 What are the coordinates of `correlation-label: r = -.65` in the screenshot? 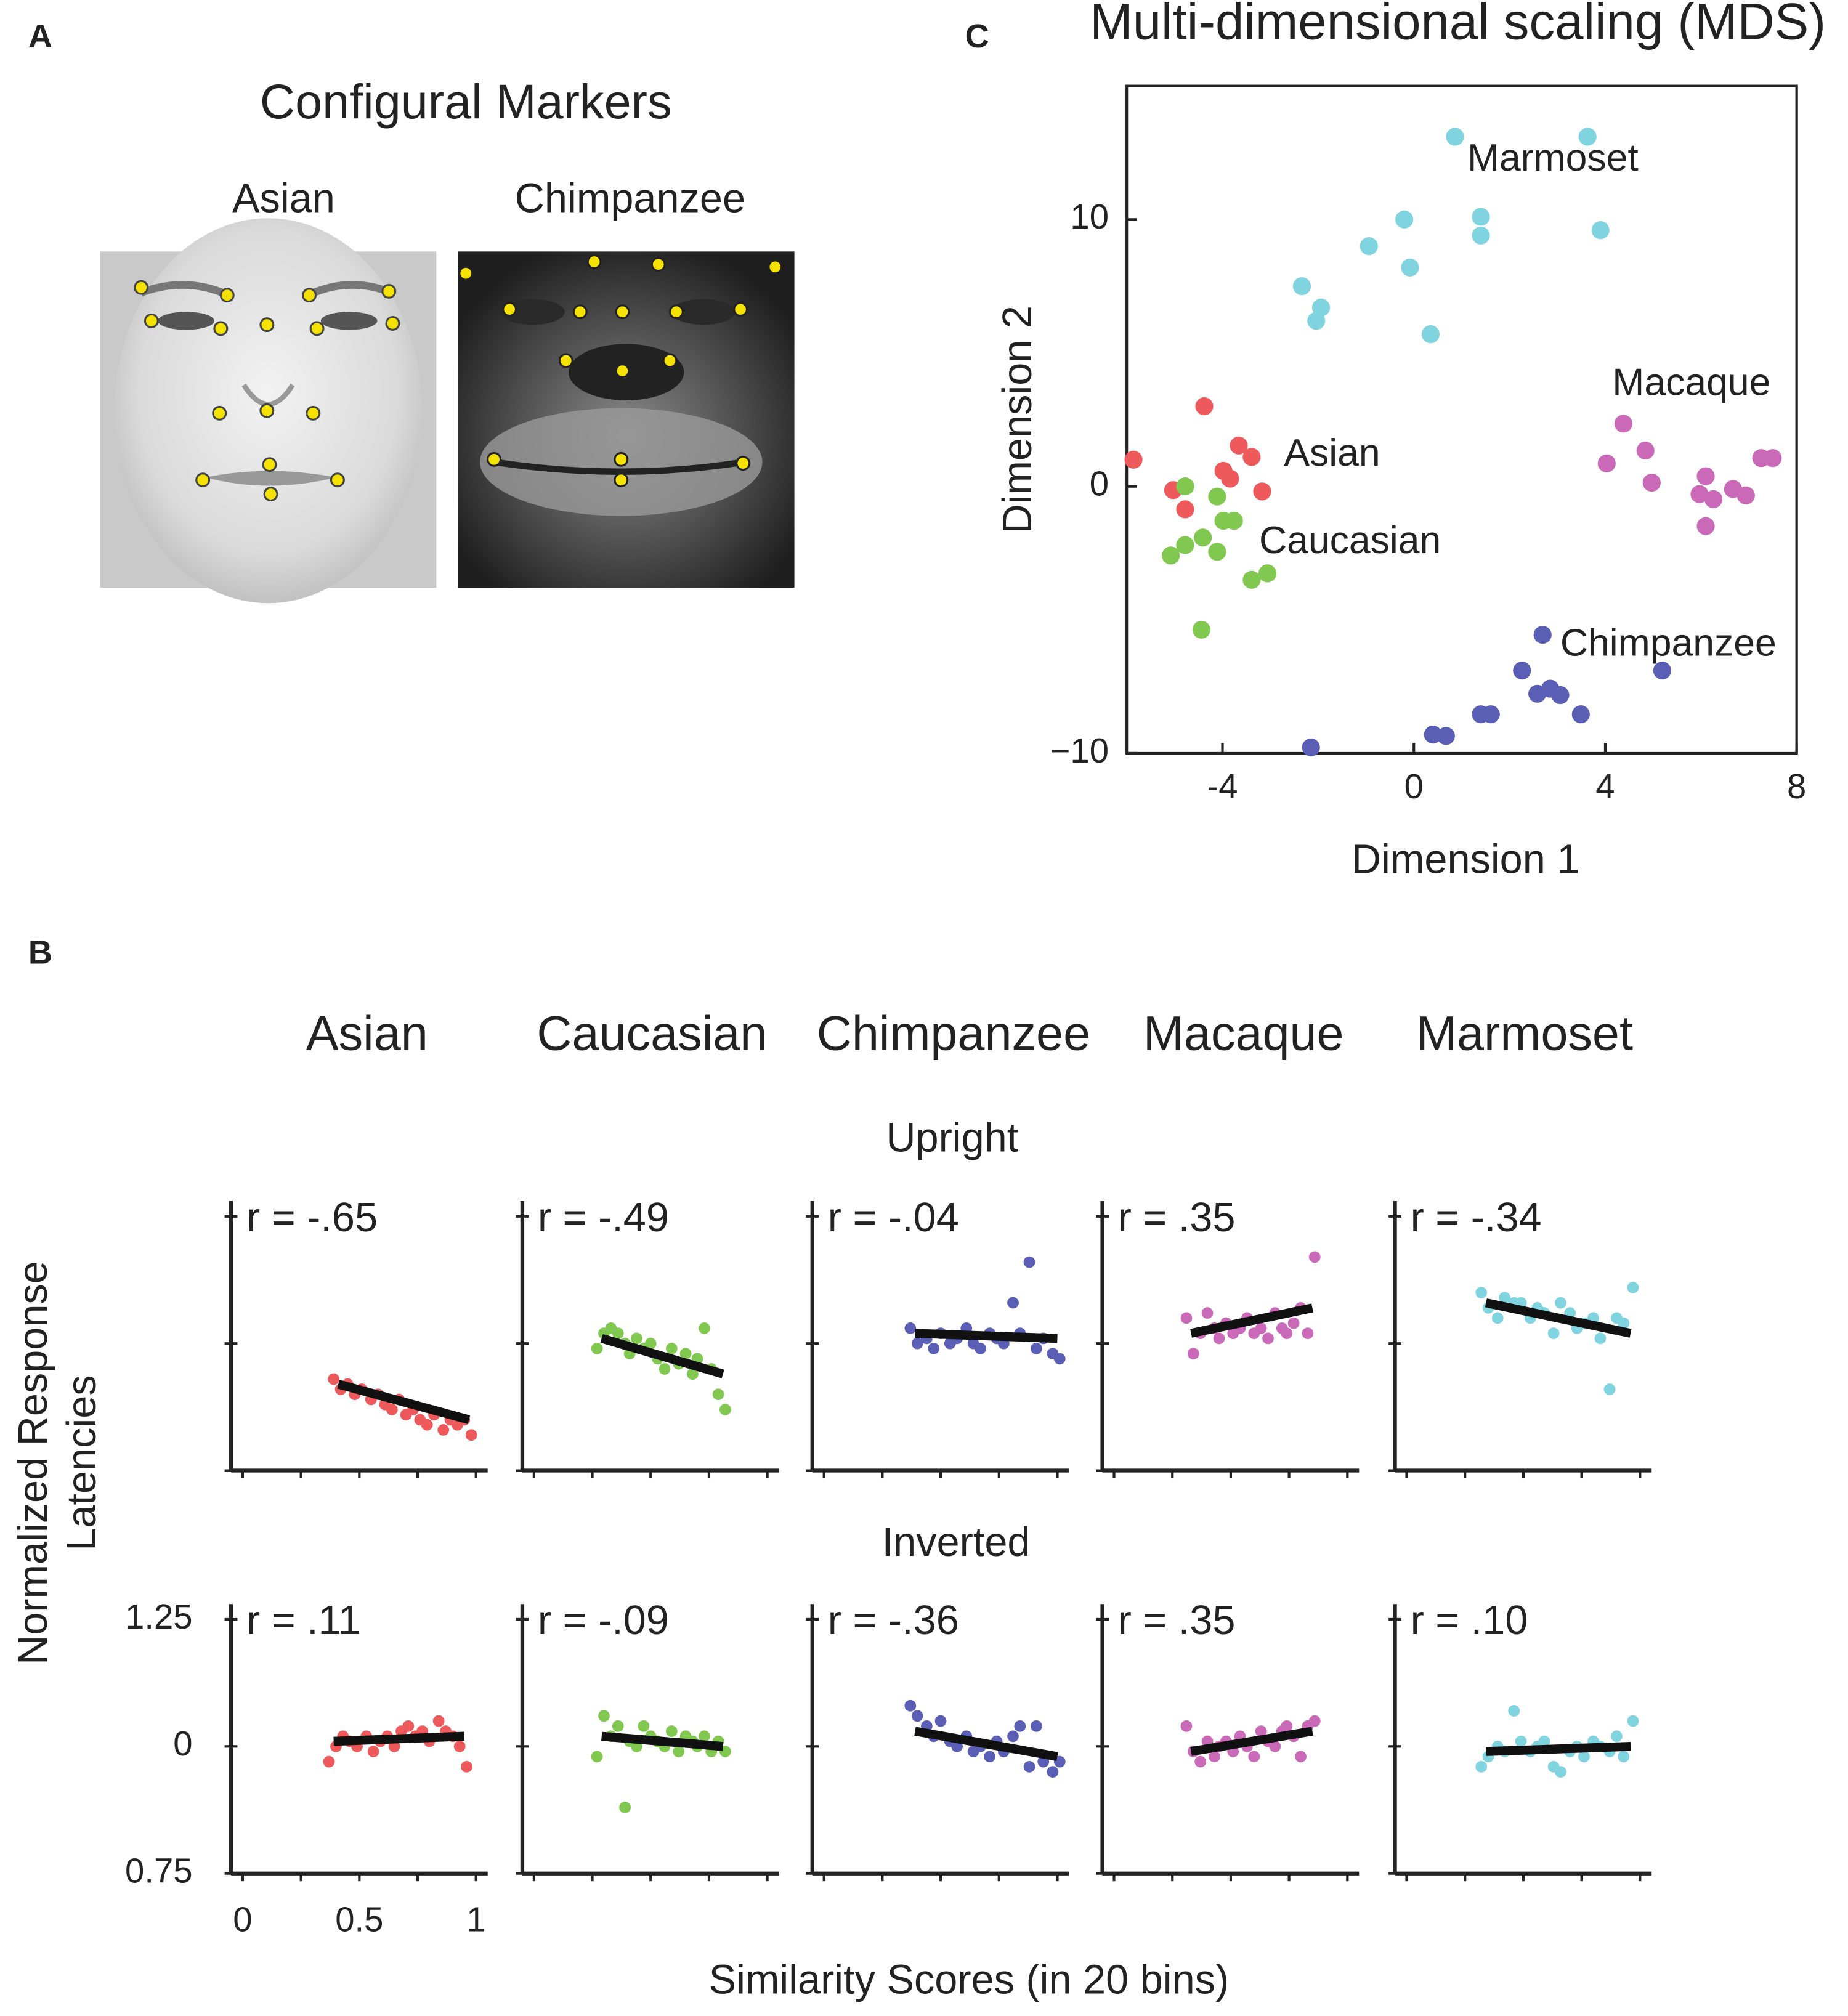 It's located at (312, 1218).